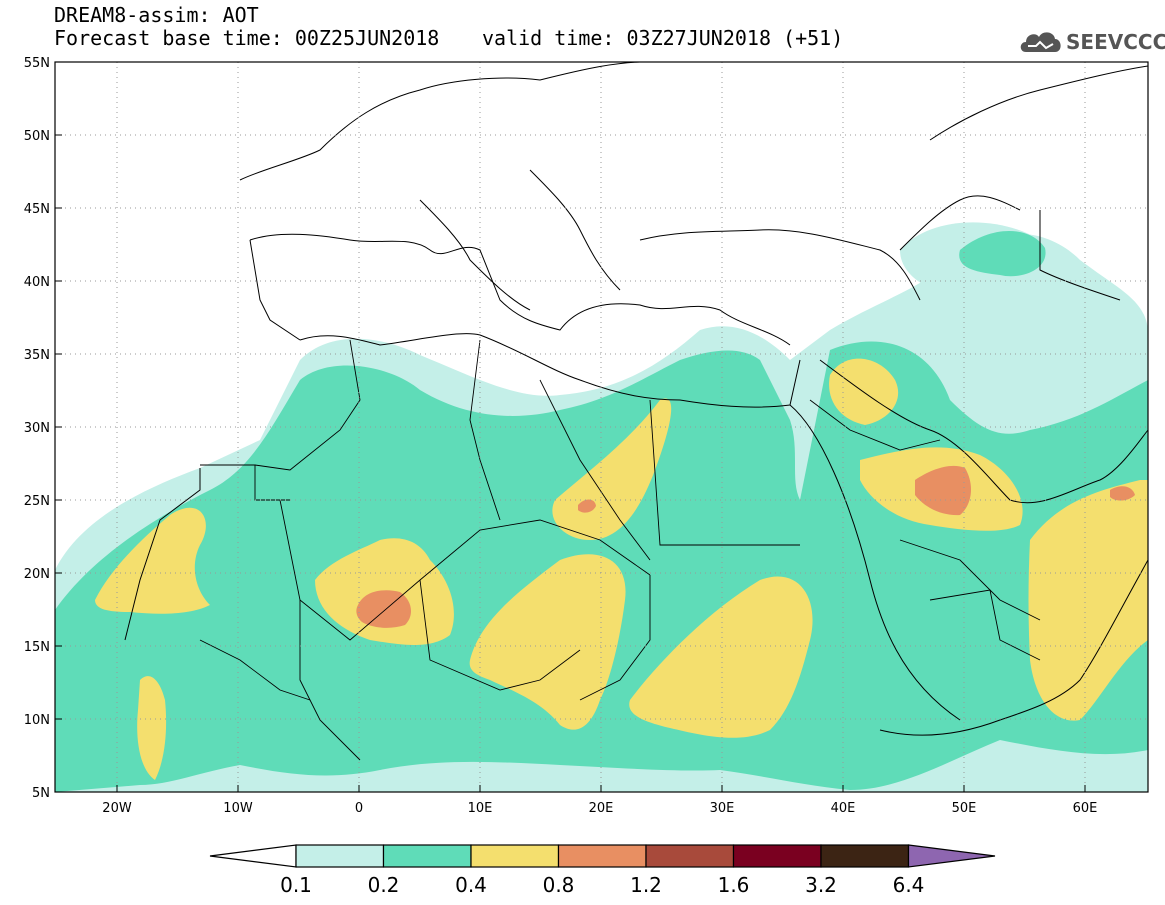 The height and width of the screenshot is (905, 1165). Describe the element at coordinates (37, 136) in the screenshot. I see `lat-label: 50N` at that location.